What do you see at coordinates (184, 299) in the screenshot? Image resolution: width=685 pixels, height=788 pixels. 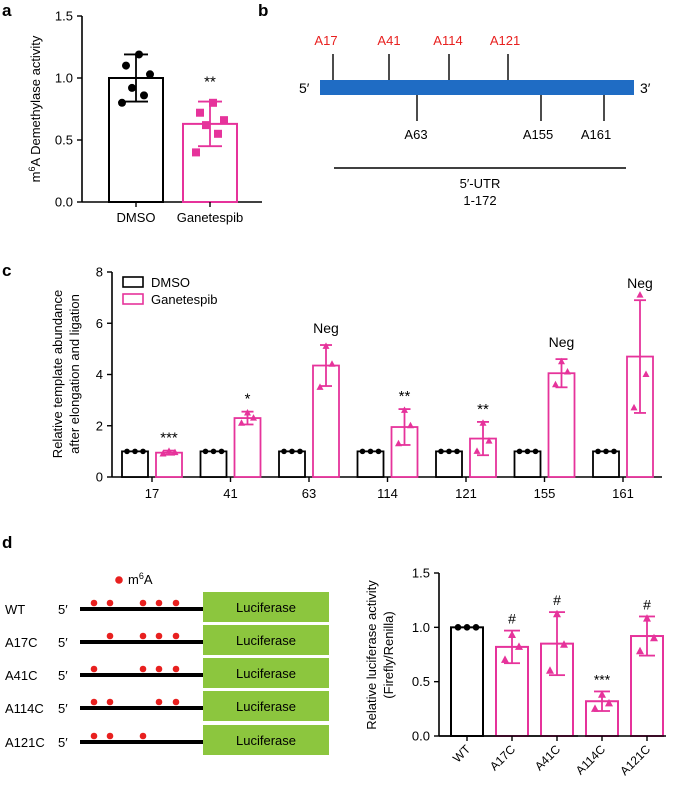 I see `legend-label-ganetespib: Ganetespib` at bounding box center [184, 299].